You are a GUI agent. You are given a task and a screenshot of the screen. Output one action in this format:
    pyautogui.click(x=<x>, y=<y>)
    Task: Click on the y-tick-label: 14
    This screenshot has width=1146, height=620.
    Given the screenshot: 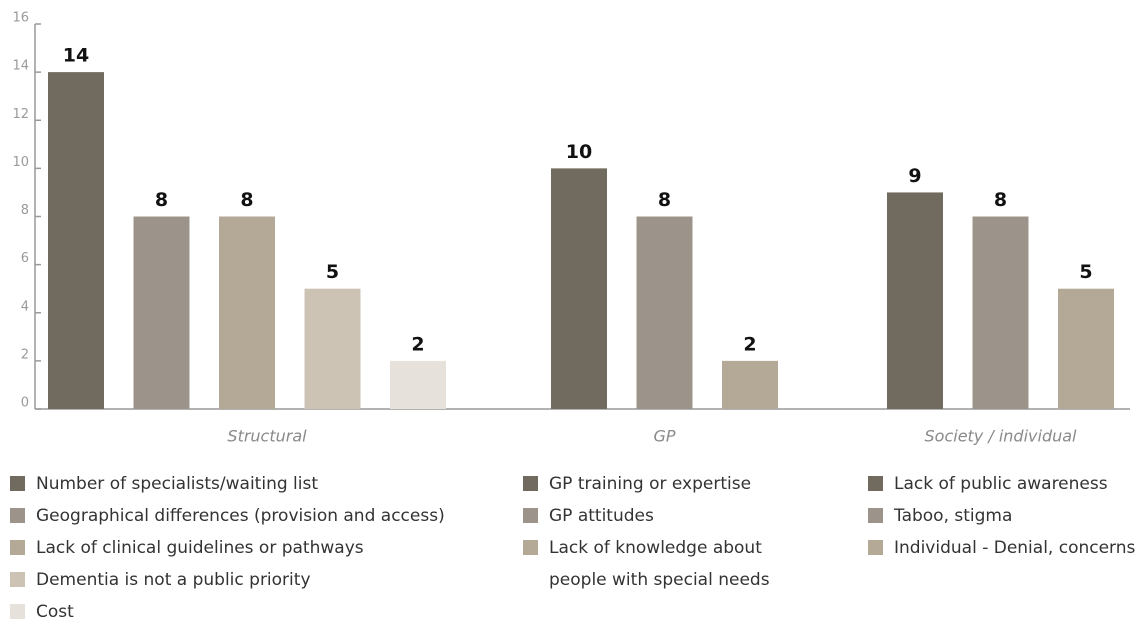 What is the action you would take?
    pyautogui.click(x=20, y=66)
    